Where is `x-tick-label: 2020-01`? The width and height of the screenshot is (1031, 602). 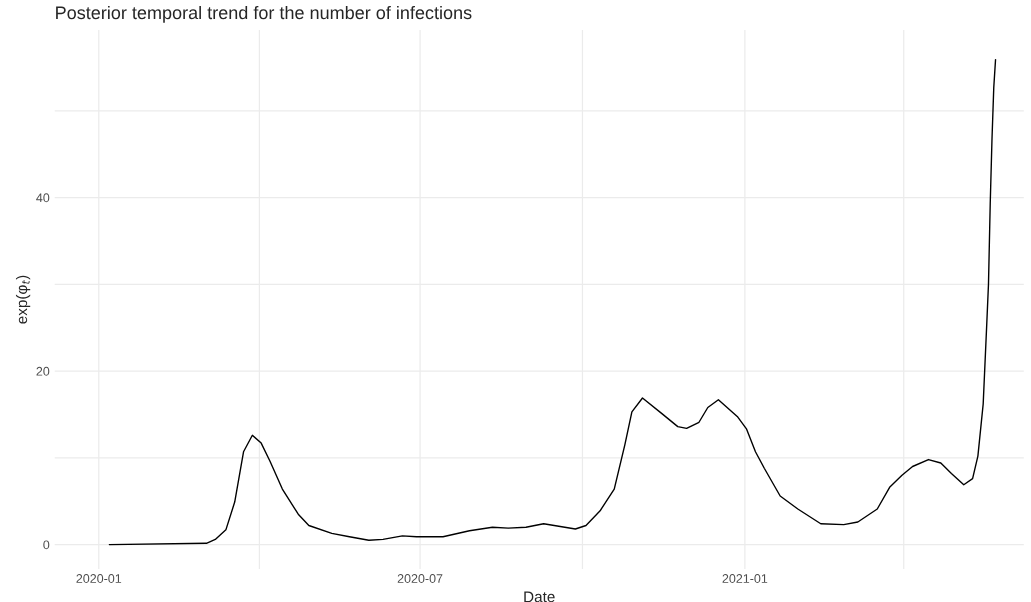 x-tick-label: 2020-01 is located at coordinates (99, 578).